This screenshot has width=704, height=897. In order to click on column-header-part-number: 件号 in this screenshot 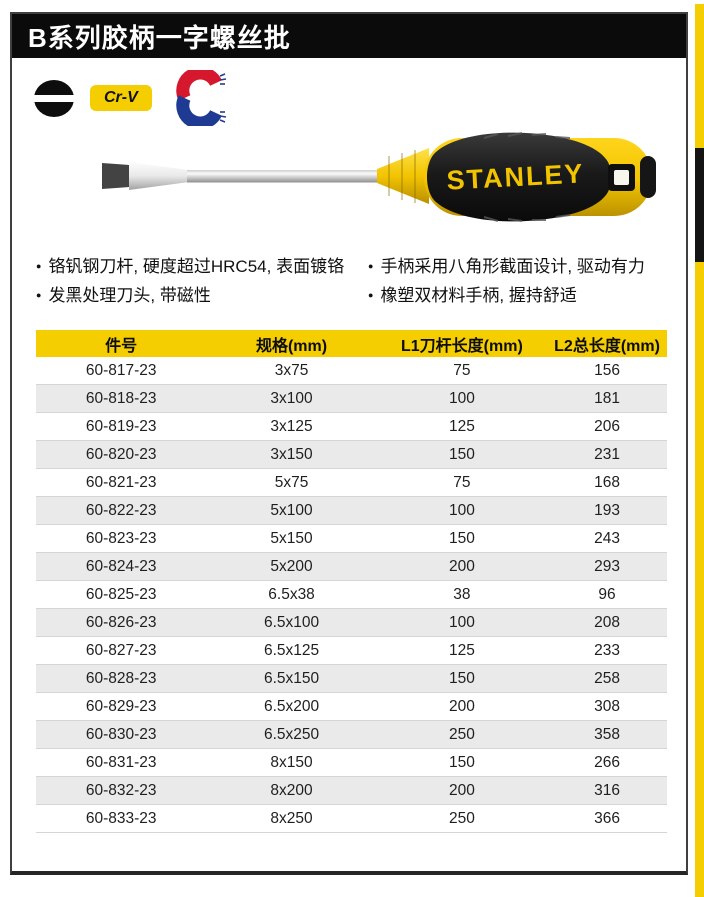, I will do `click(121, 343)`.